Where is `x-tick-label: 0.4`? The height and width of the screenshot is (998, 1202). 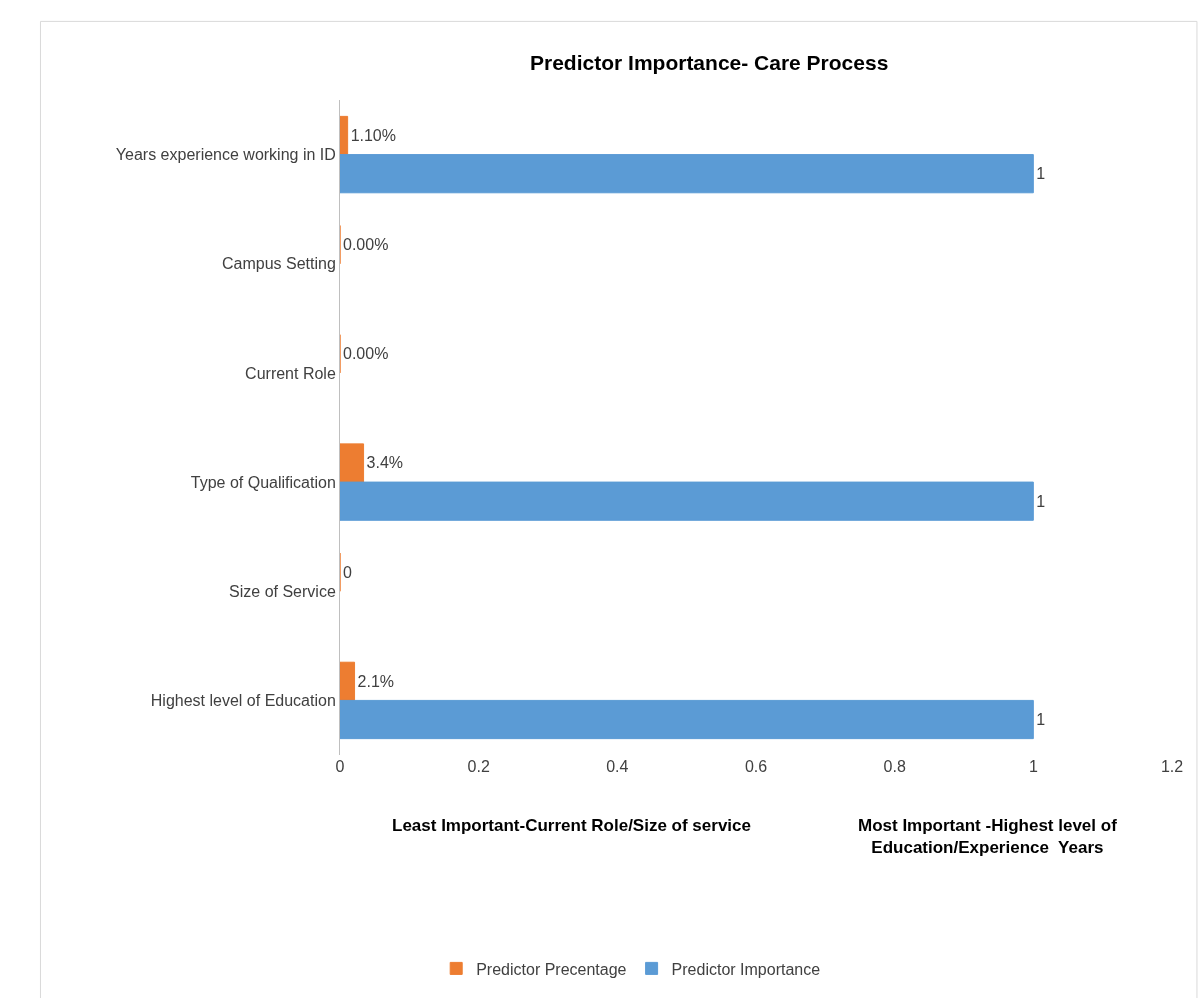
x-tick-label: 0.4 is located at coordinates (617, 766).